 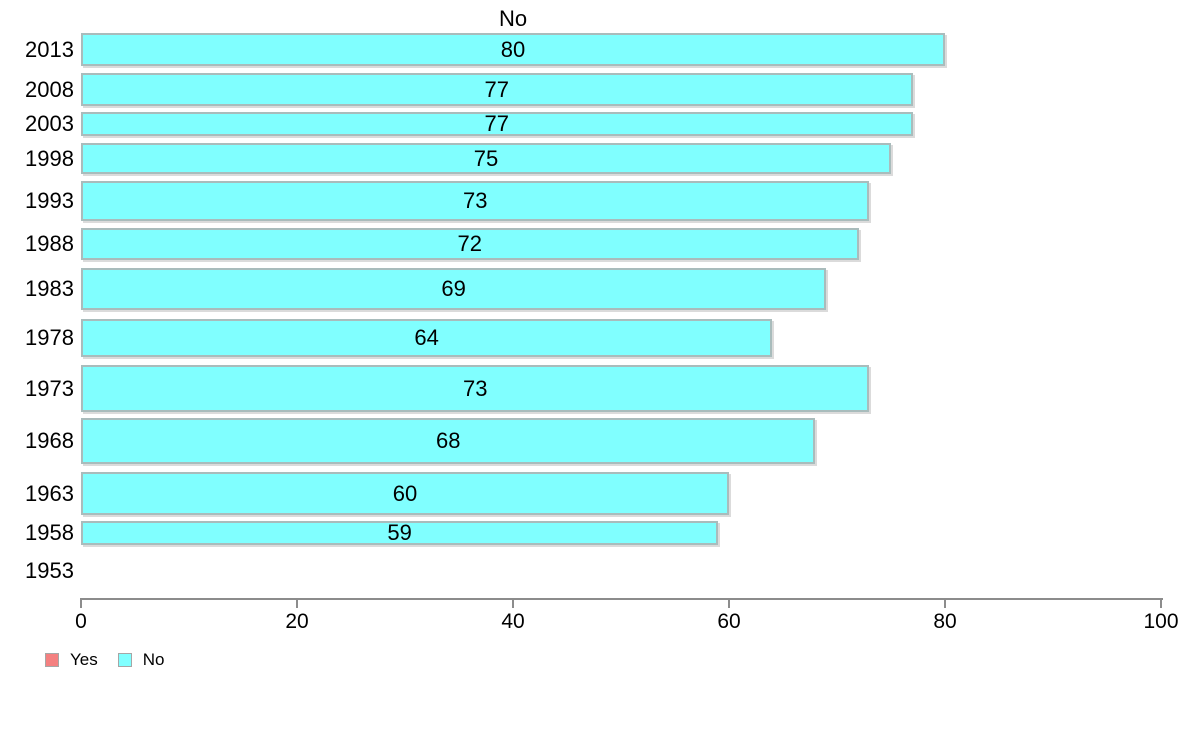 I want to click on bar-no-1998: 75, so click(x=486, y=158).